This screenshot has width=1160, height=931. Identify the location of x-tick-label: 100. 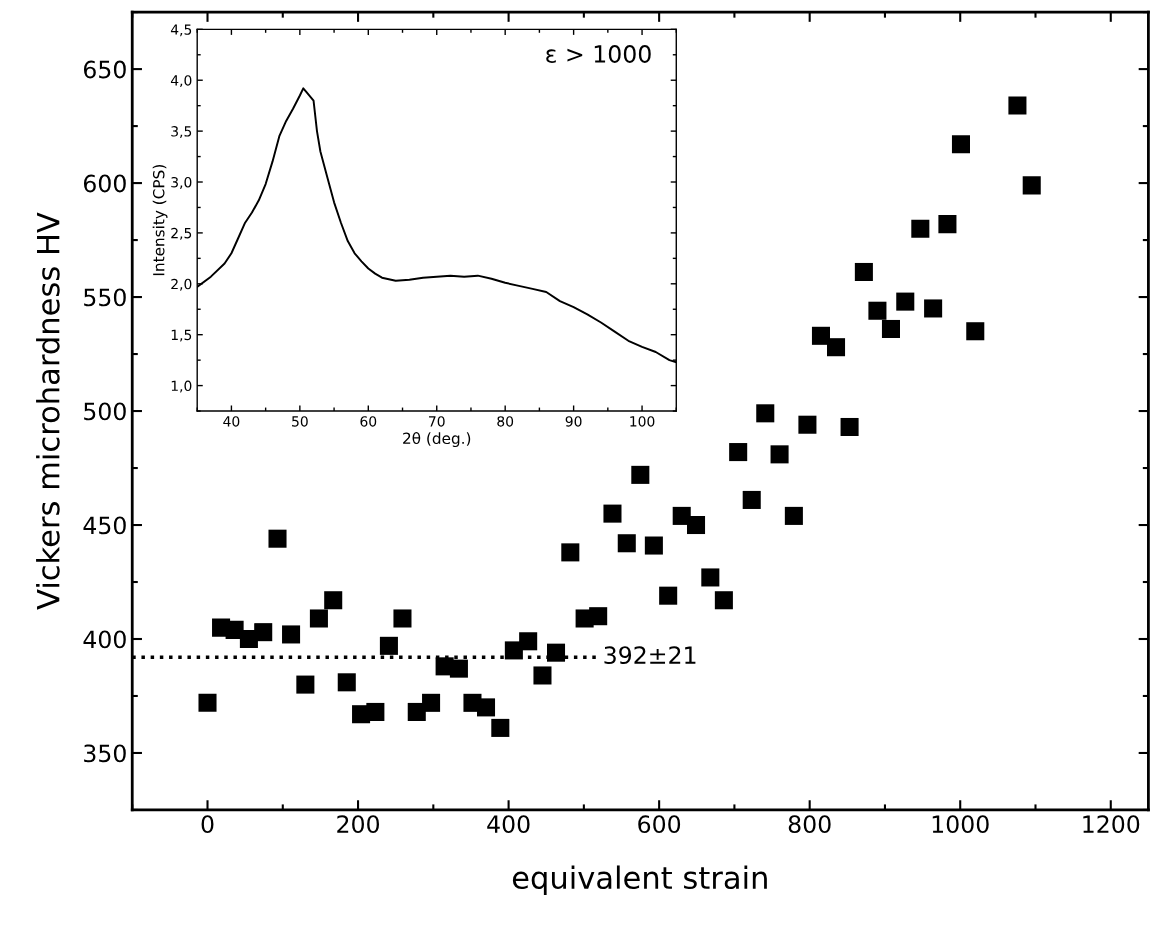
(642, 421).